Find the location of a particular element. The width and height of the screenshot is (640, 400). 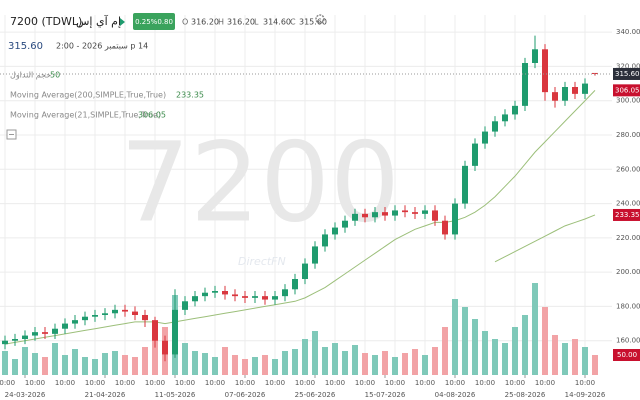

ohlc-value: 316.20 is located at coordinates (241, 22).